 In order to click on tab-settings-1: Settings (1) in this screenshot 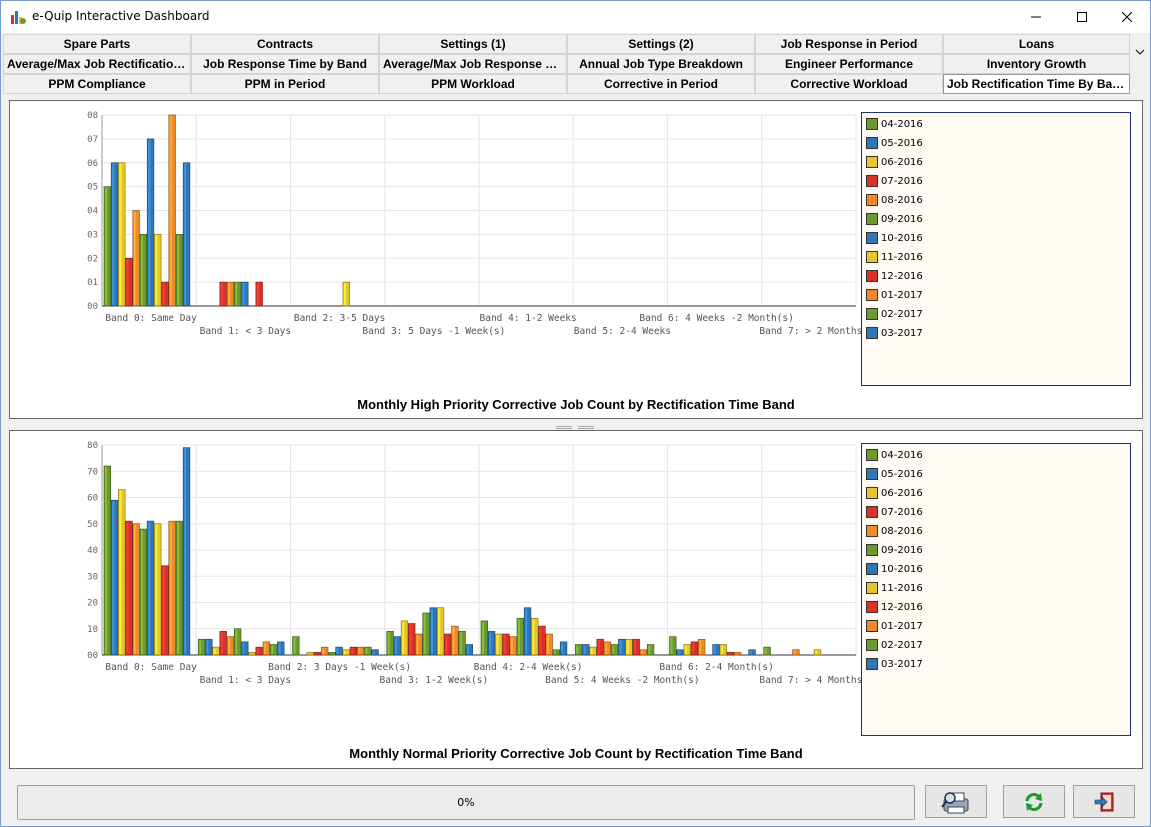, I will do `click(473, 44)`.